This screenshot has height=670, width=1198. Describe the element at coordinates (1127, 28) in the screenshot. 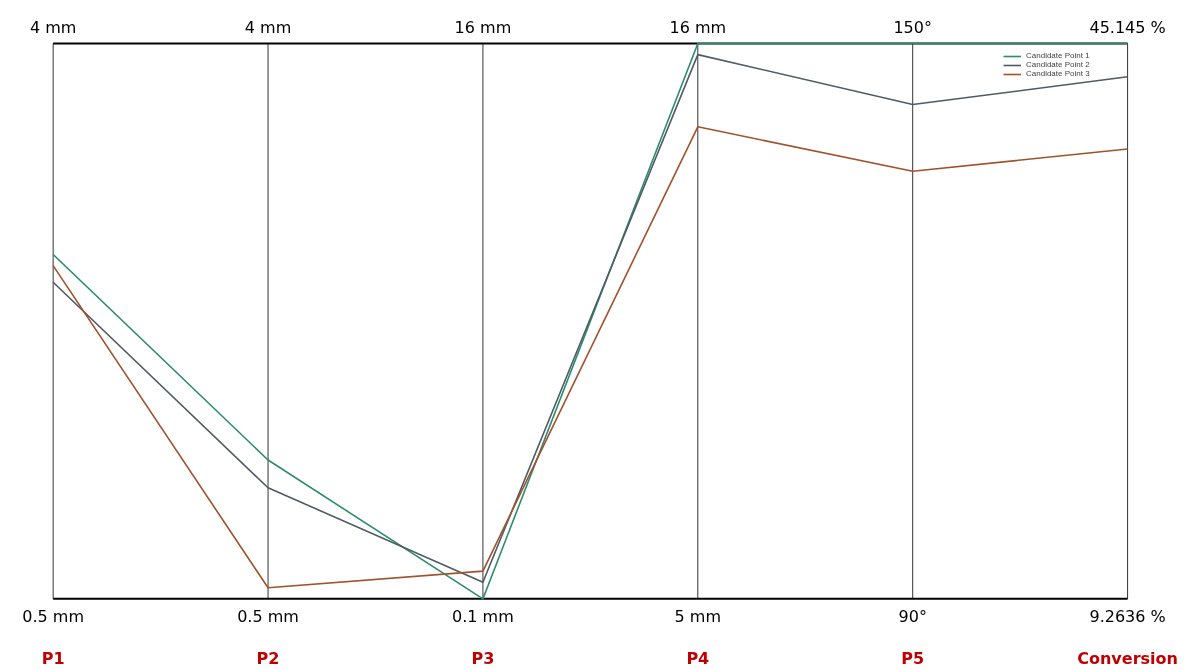

I see `text: 45.145 %` at that location.